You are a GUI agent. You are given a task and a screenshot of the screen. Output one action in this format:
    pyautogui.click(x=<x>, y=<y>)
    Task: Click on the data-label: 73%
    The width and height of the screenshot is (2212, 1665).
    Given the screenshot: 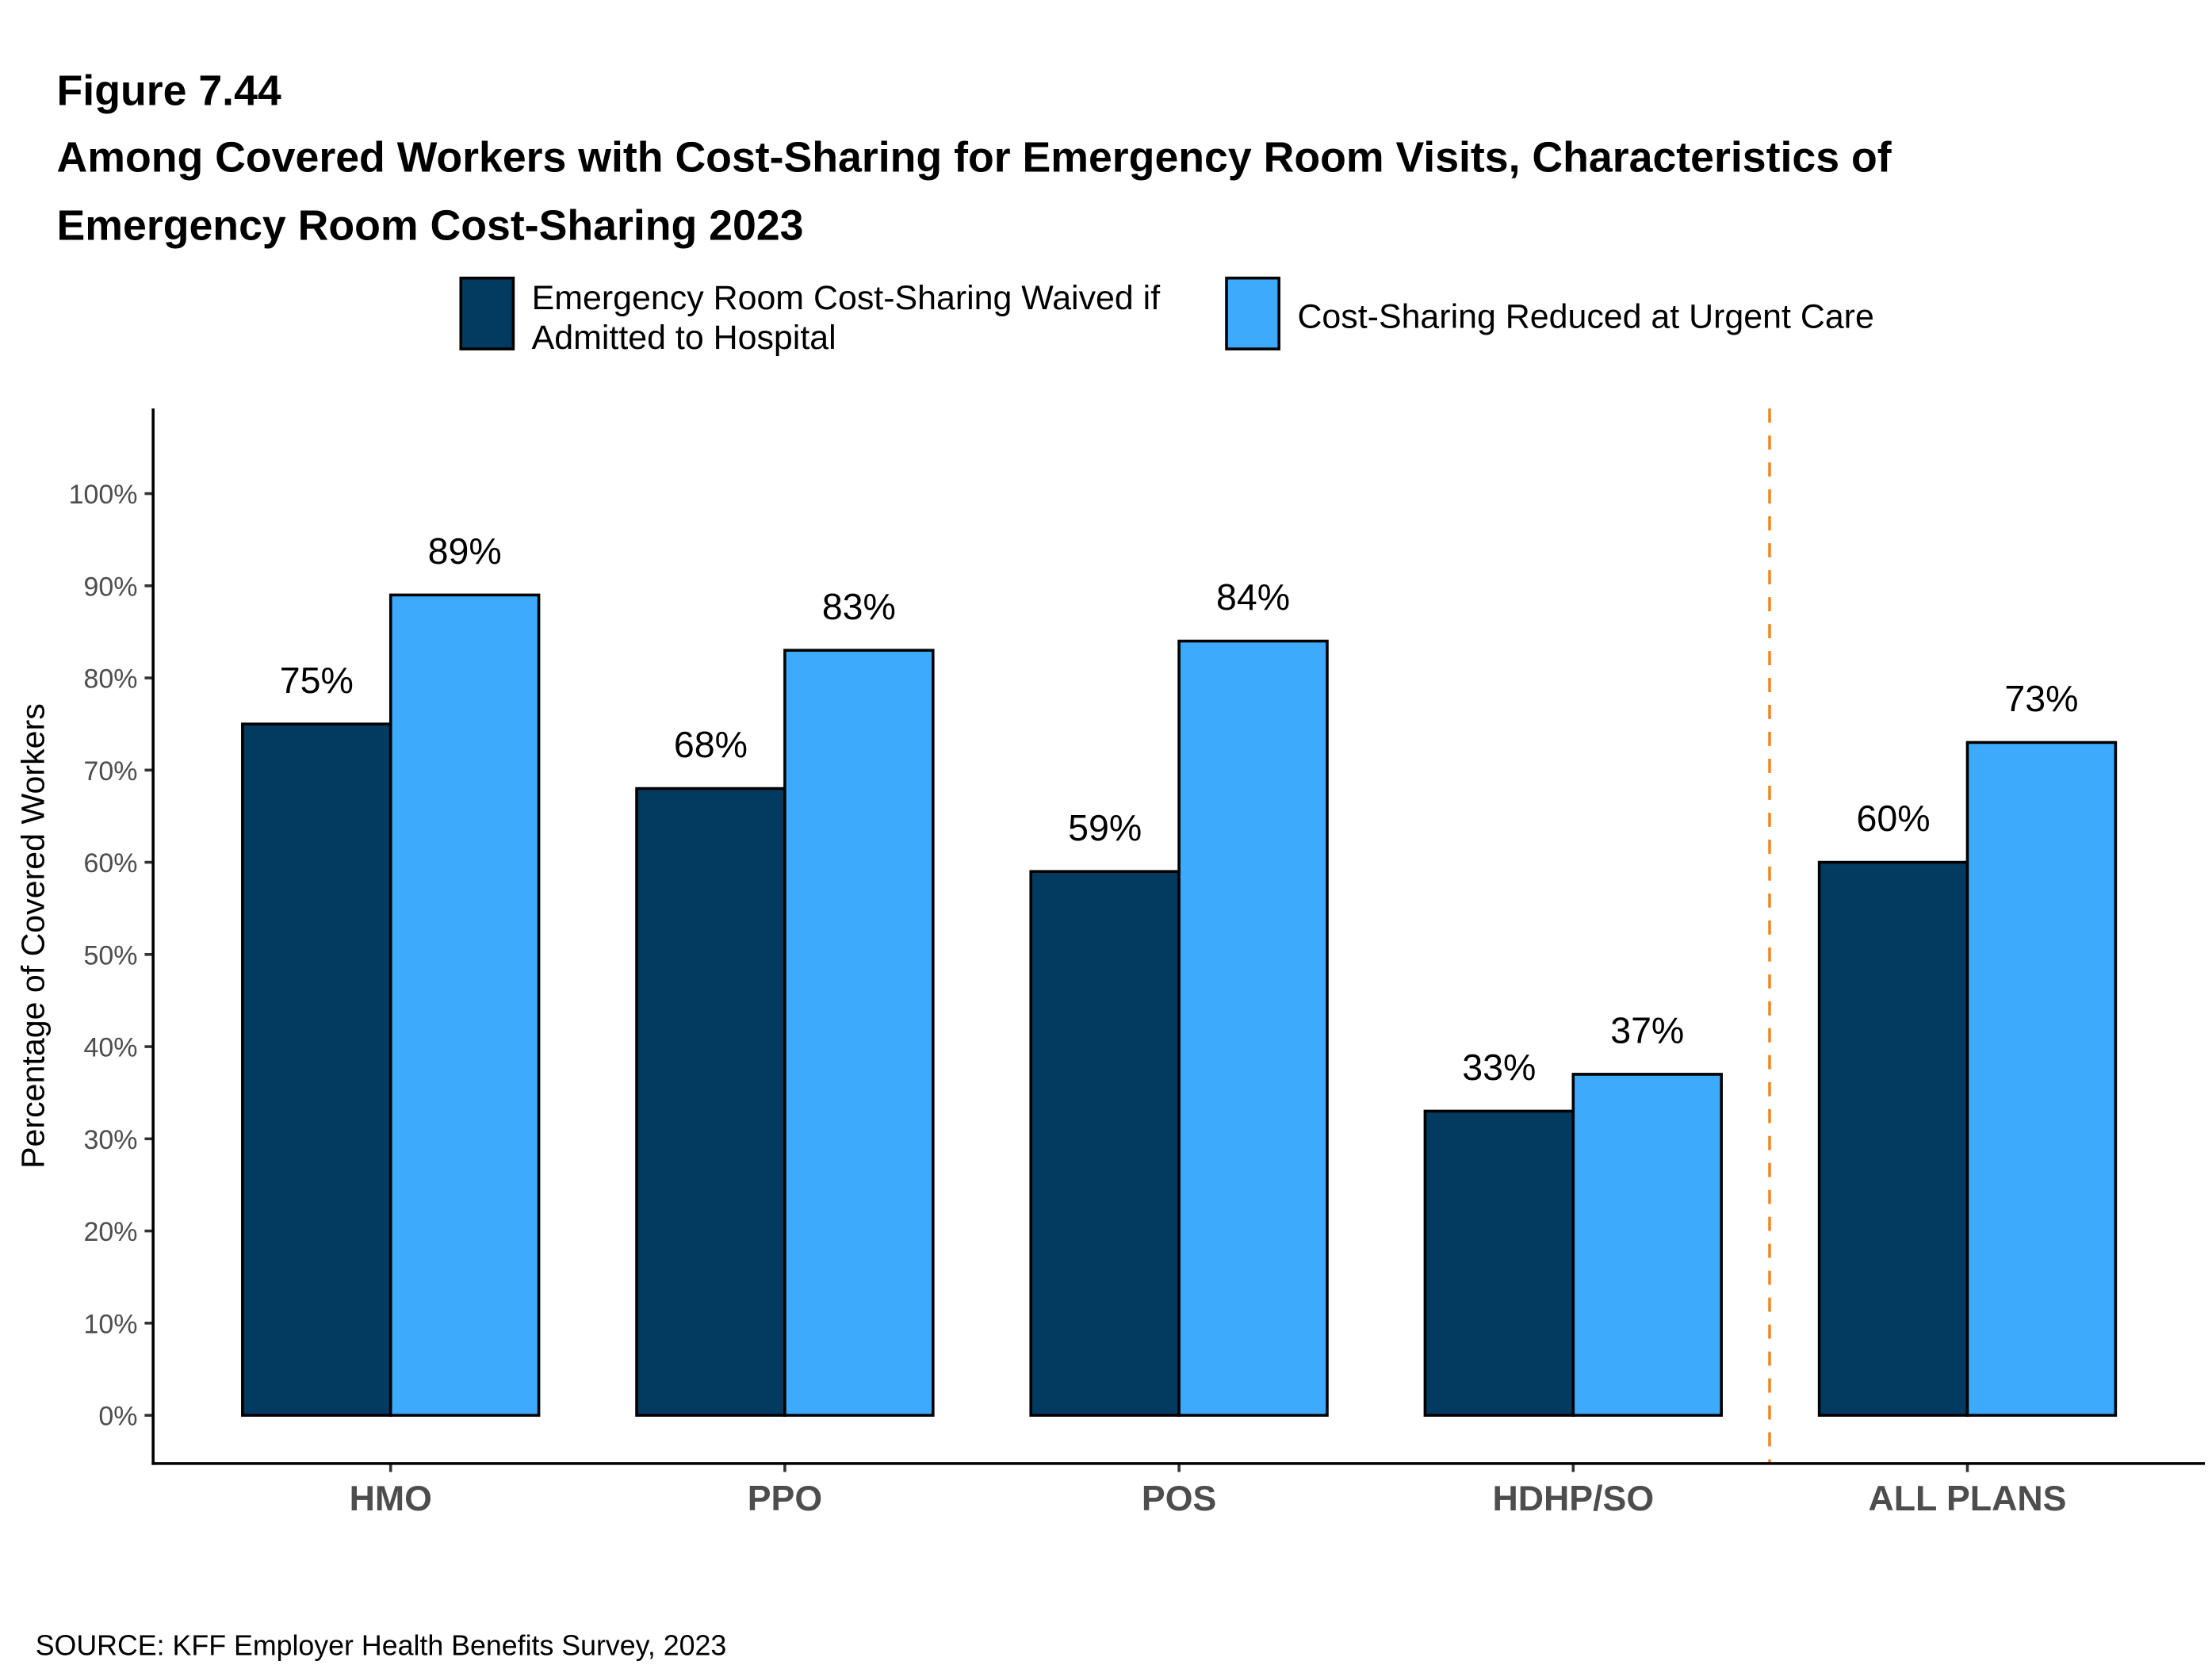 What is the action you would take?
    pyautogui.click(x=2041, y=698)
    